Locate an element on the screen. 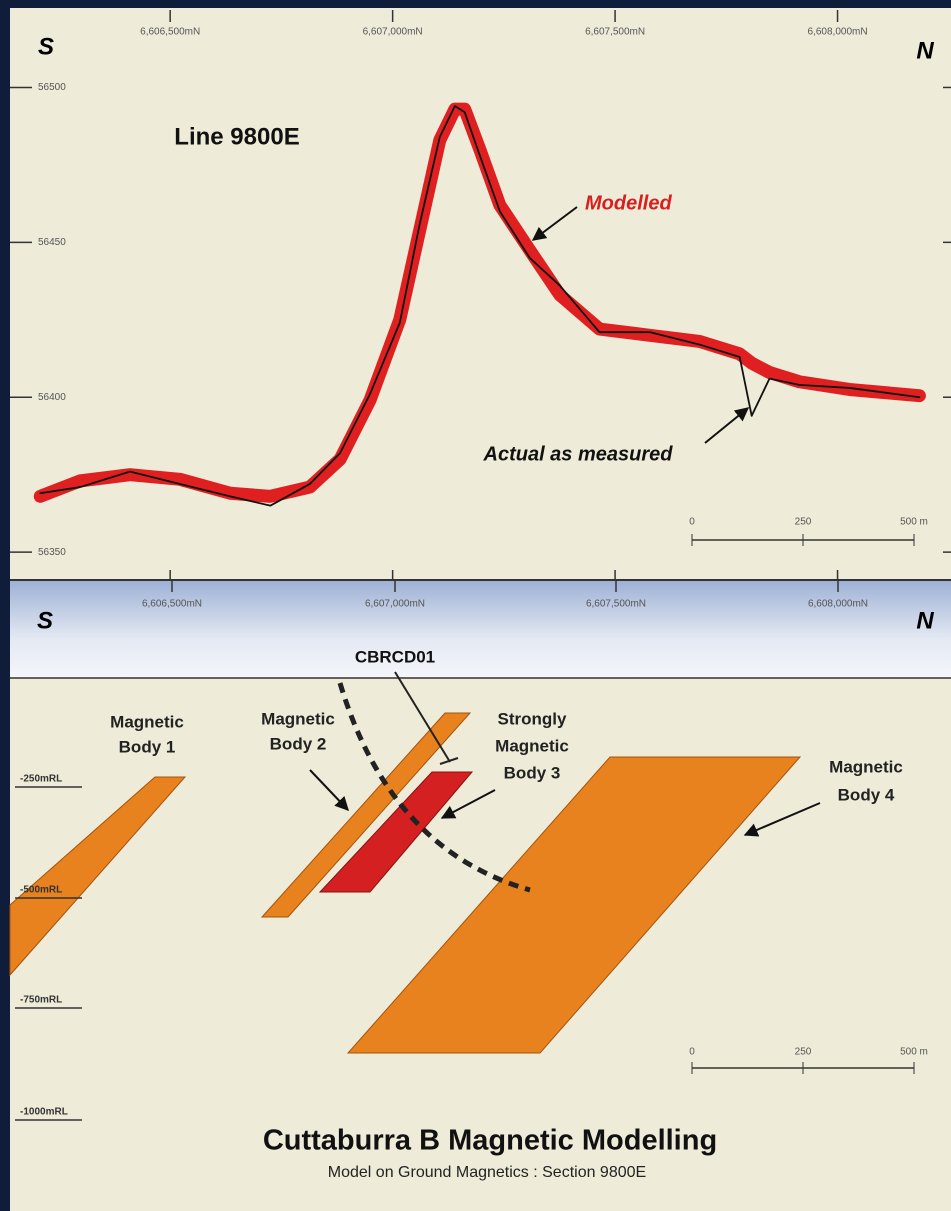 This screenshot has height=1211, width=951. y-tick-label: 56400 is located at coordinates (52, 397).